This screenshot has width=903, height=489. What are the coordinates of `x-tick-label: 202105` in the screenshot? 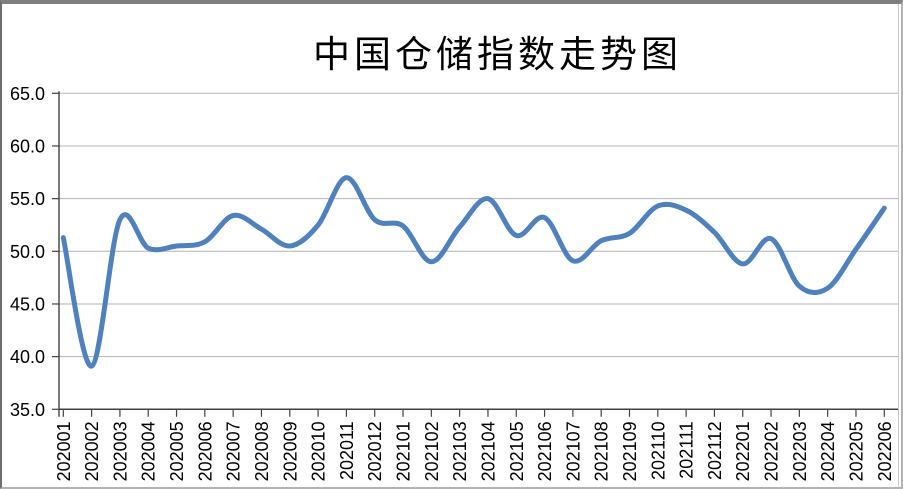 It's located at (517, 451).